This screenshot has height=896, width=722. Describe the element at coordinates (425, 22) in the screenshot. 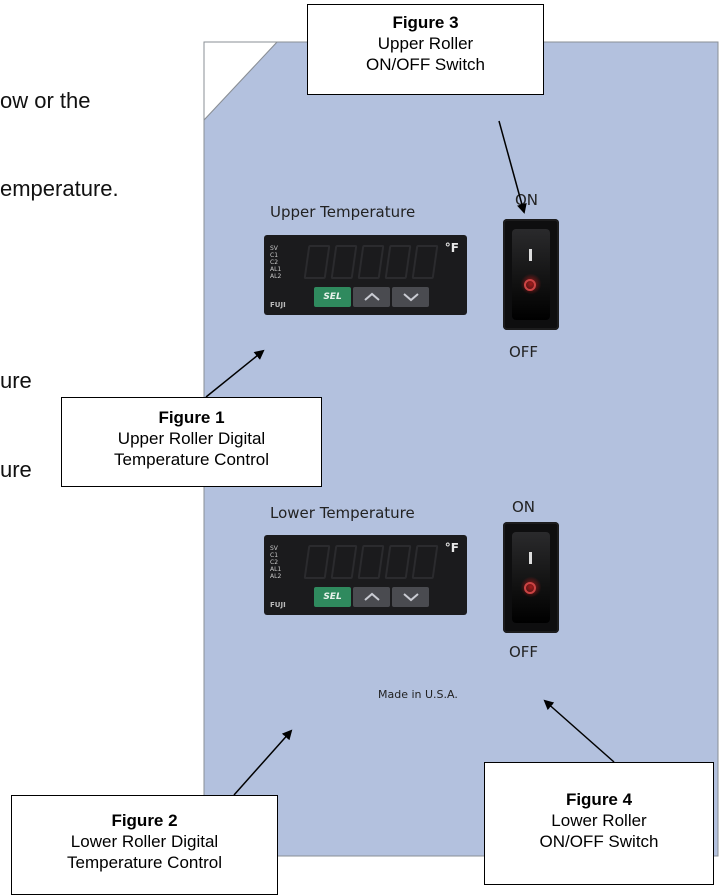

I see `figure-3-title: Figure 3` at that location.